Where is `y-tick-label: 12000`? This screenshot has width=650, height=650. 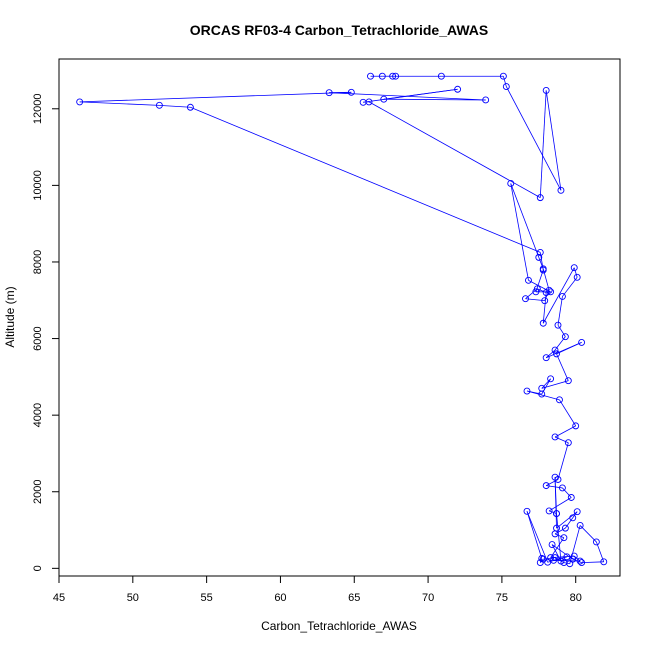
y-tick-label: 12000 is located at coordinates (38, 108).